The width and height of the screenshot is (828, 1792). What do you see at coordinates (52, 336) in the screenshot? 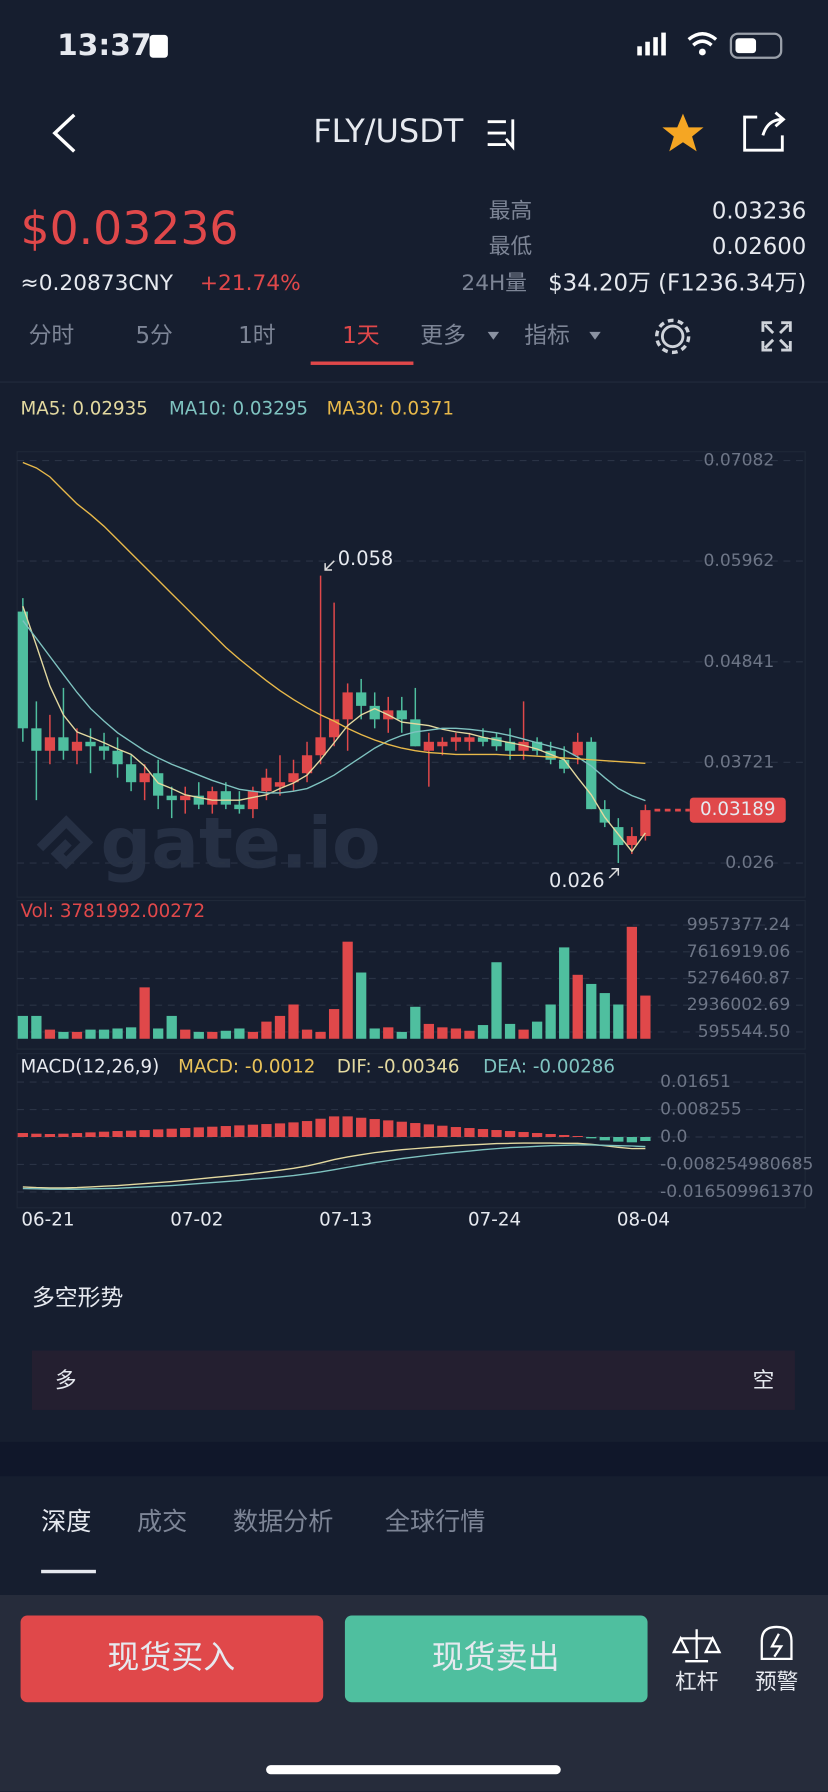
I see `timeframe-tab: 分时` at bounding box center [52, 336].